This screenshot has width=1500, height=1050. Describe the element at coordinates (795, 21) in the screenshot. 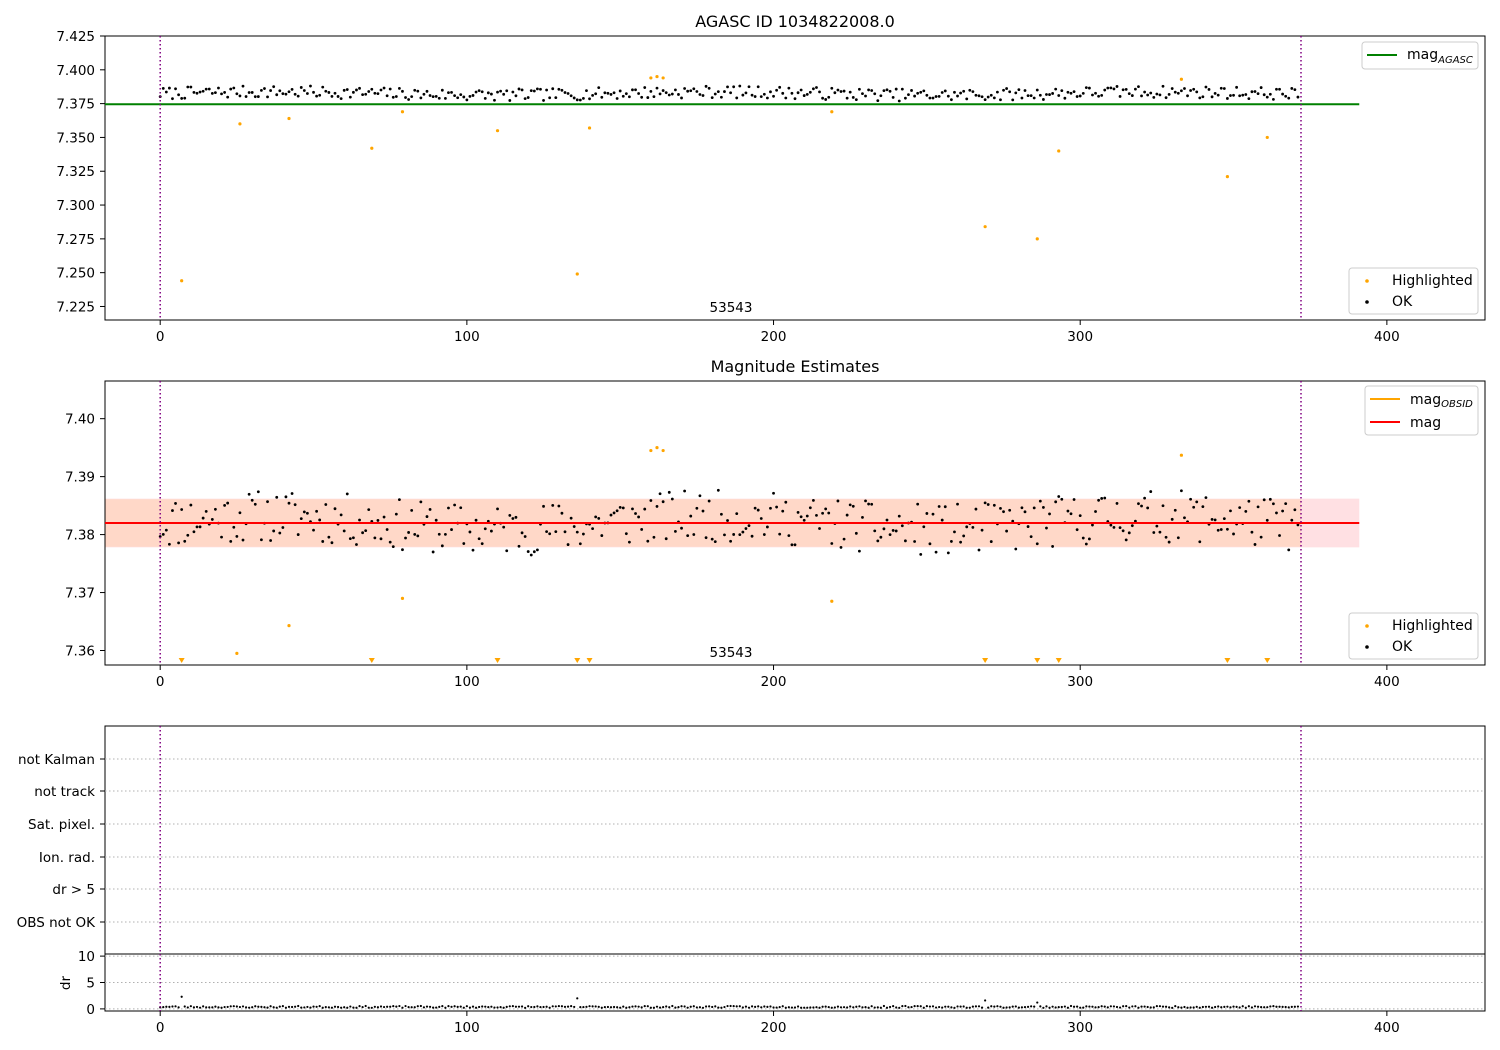

I see `panel-title-agasc: AGASC ID 1034822008.0` at that location.